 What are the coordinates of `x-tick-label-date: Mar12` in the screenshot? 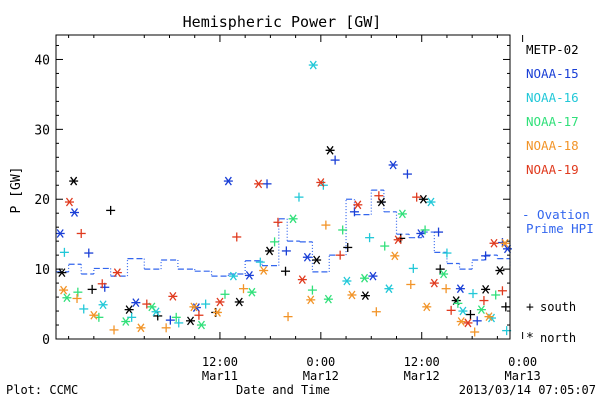 It's located at (422, 376).